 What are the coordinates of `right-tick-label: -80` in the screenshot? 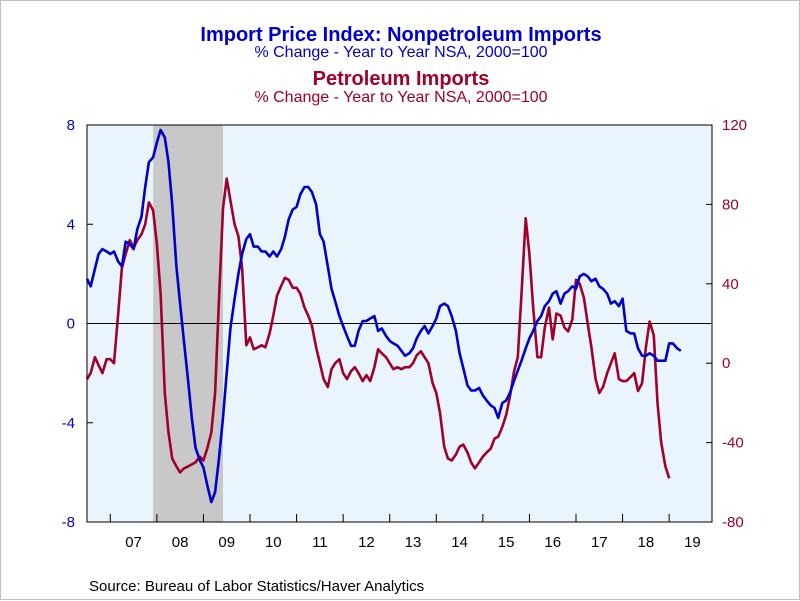 It's located at (733, 522).